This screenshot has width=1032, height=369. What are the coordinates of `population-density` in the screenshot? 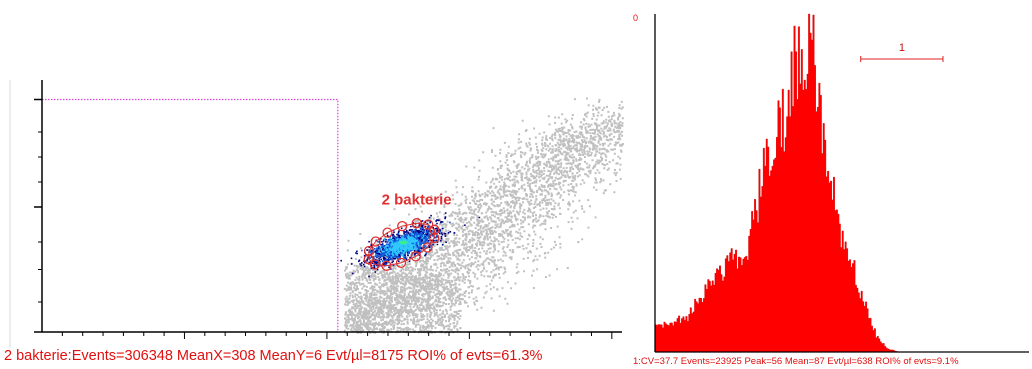 It's located at (410, 245).